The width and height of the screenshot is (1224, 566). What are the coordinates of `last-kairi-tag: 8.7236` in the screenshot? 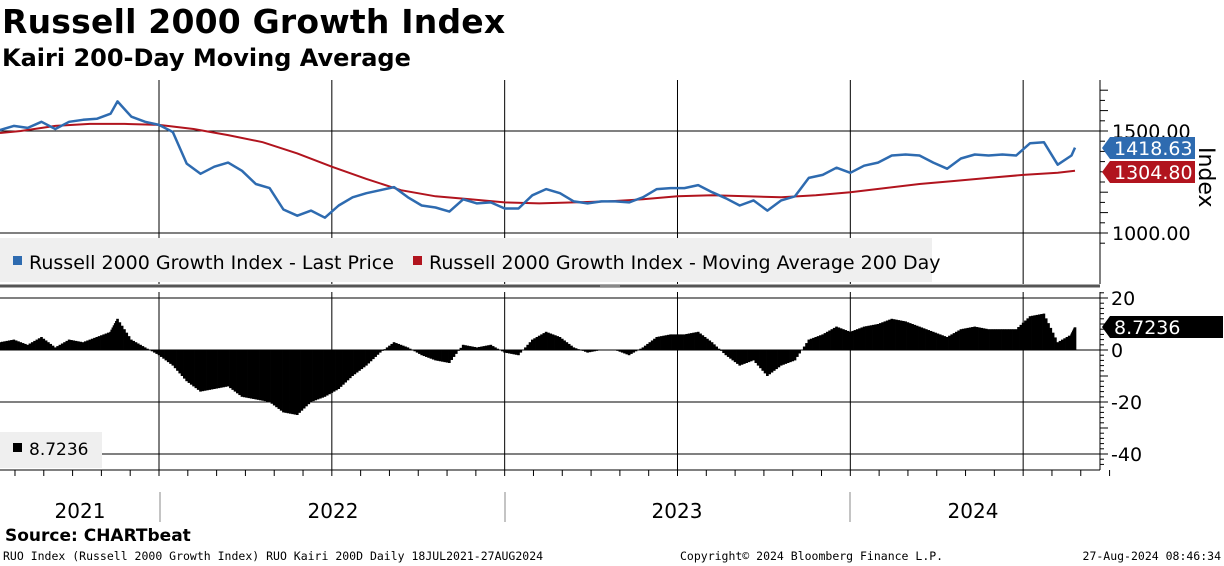 It's located at (1162, 327).